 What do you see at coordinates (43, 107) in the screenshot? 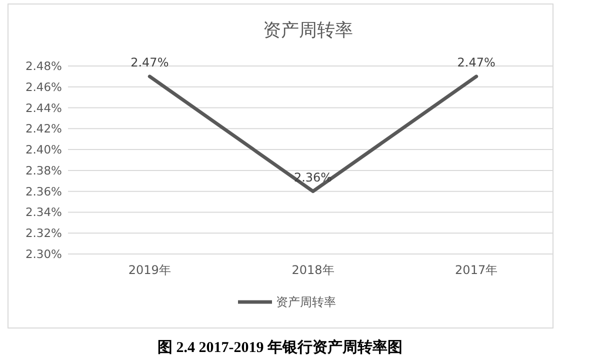
I see `y-tick-label: 2.44%` at bounding box center [43, 107].